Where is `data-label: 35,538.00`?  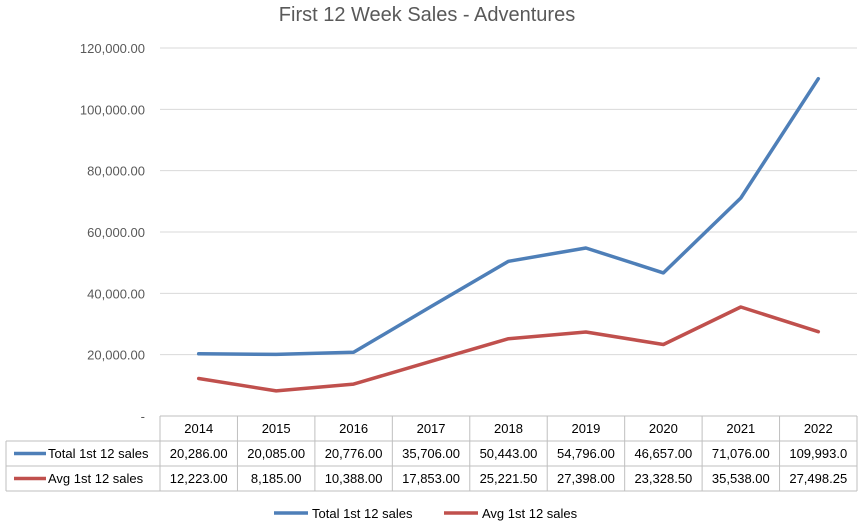
data-label: 35,538.00 is located at coordinates (741, 478).